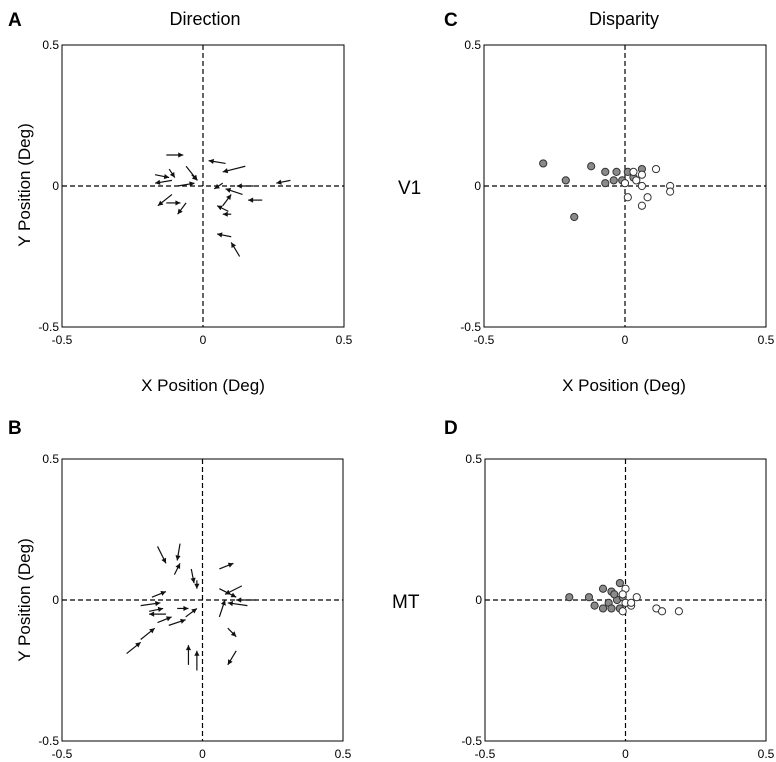  Describe the element at coordinates (15, 20) in the screenshot. I see `panel-letter: A` at that location.